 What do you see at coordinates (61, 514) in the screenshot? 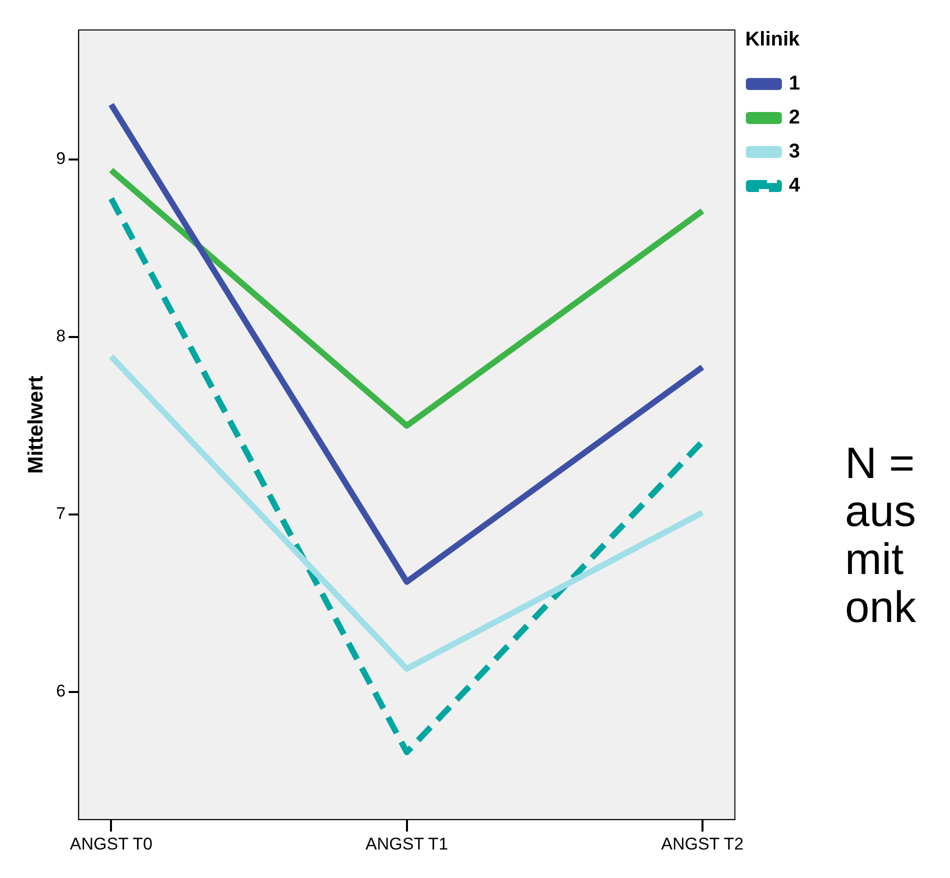
I see `y-tick-label: 7` at bounding box center [61, 514].